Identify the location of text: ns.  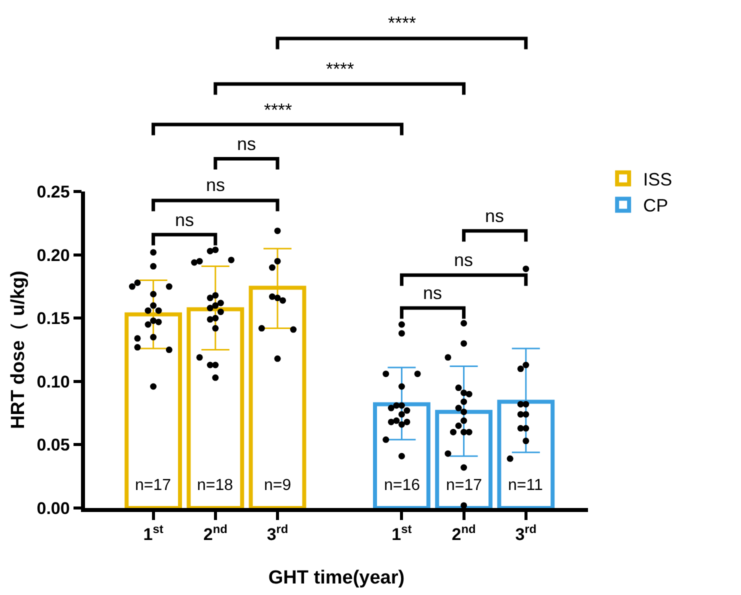
(246, 144).